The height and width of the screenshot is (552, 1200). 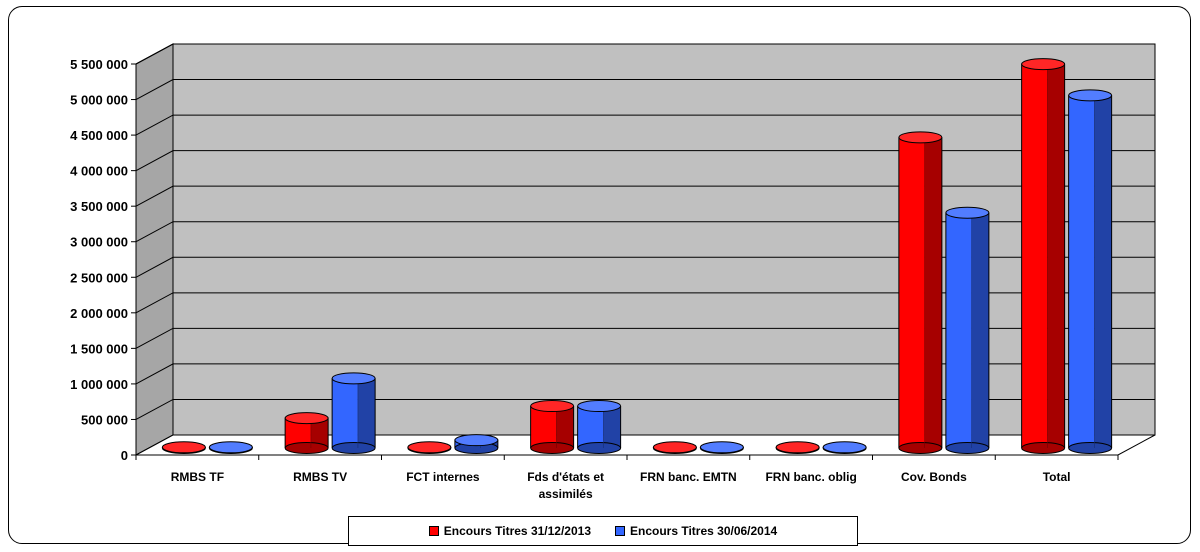 I want to click on bar-2014-rmbs-tv, so click(x=353, y=413).